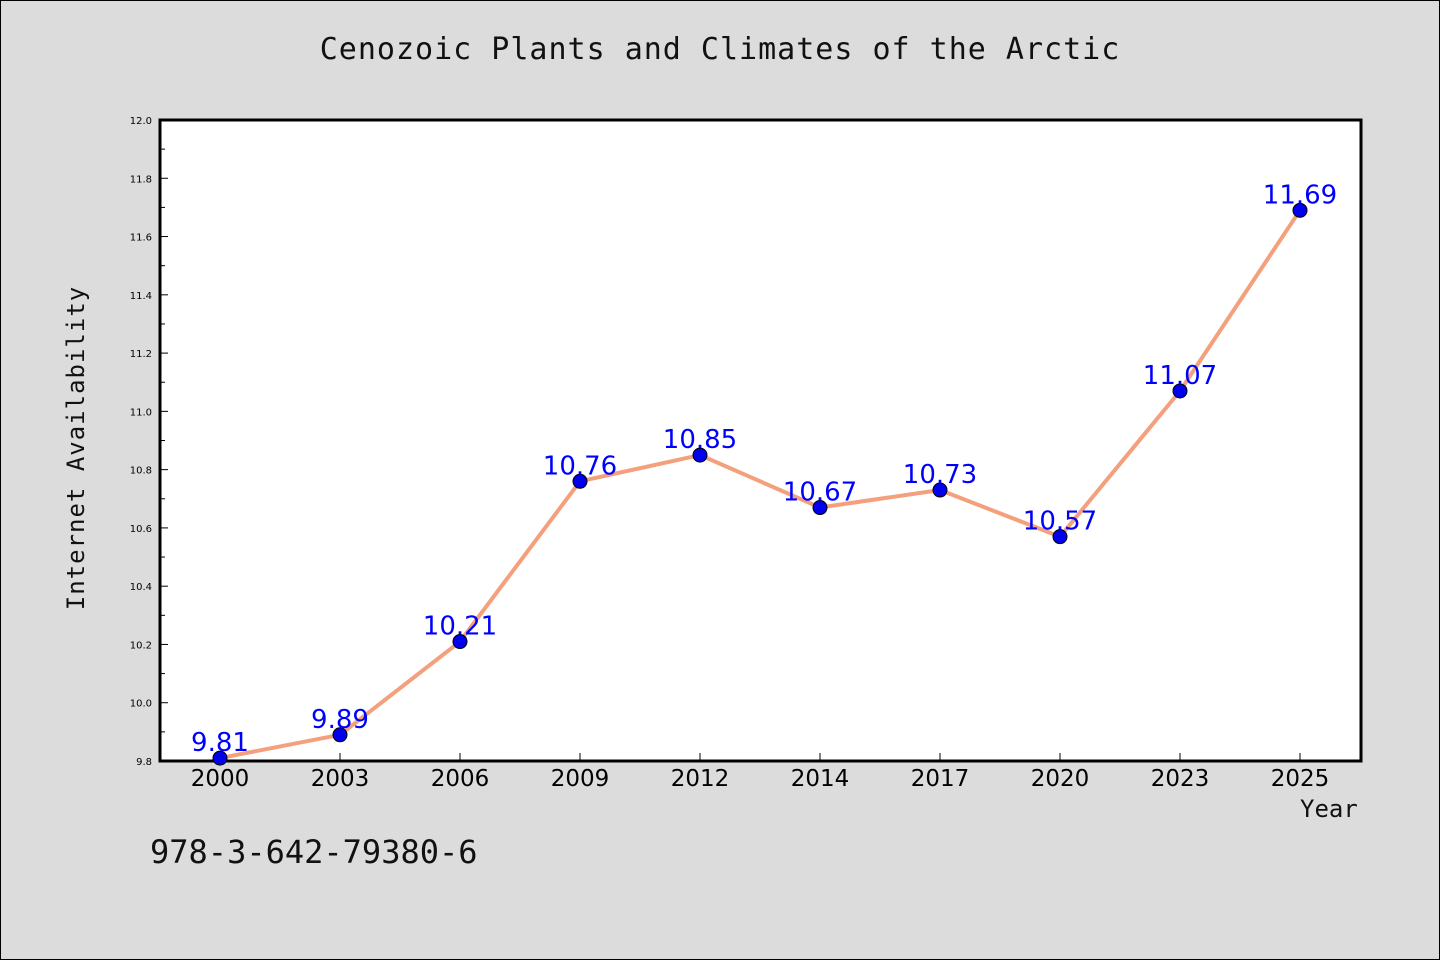  What do you see at coordinates (700, 440) in the screenshot?
I see `data-label: 10.85` at bounding box center [700, 440].